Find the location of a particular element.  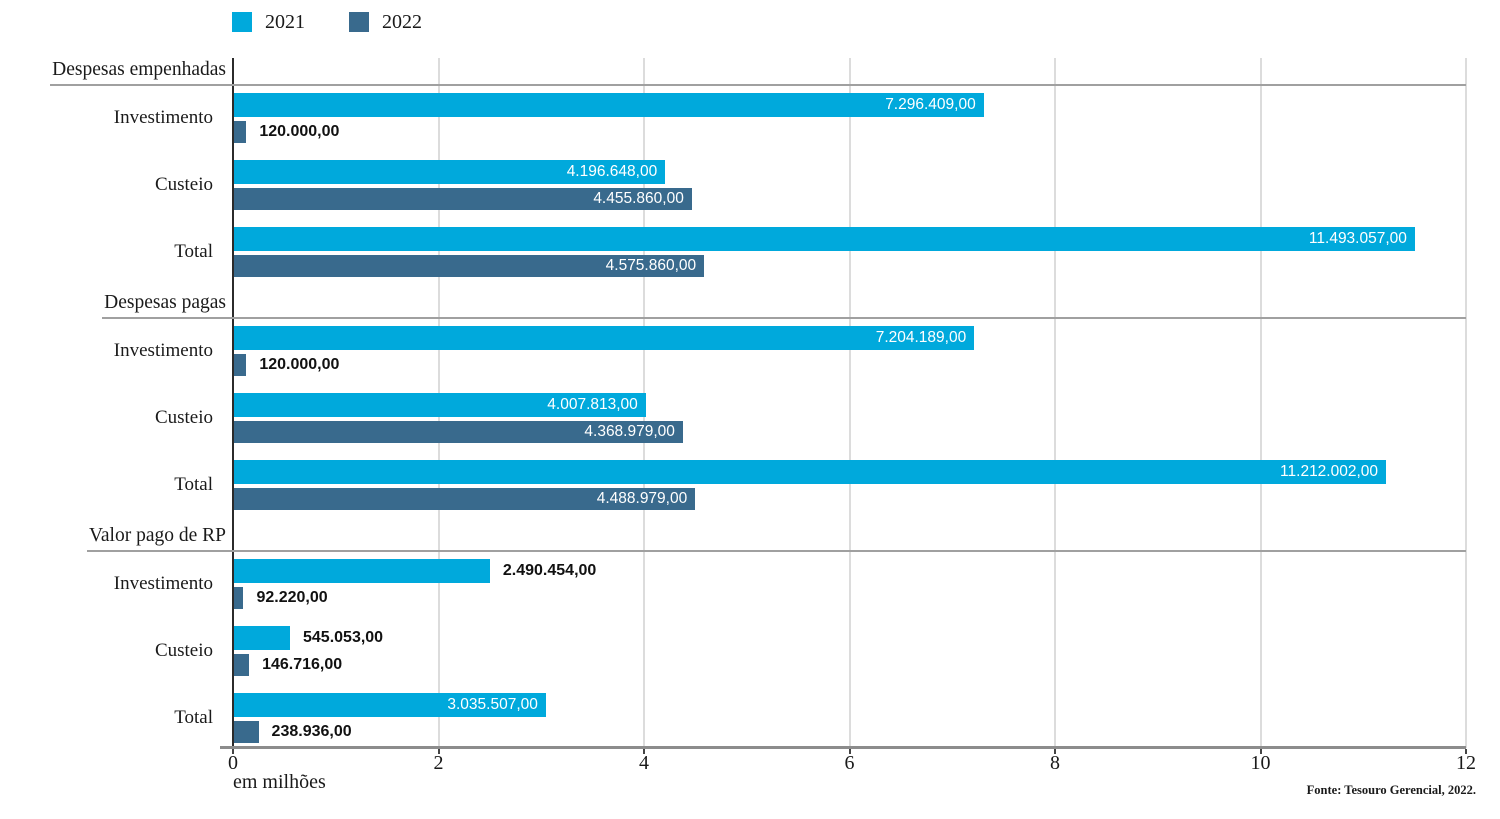

legend-swatch-2022-icon is located at coordinates (359, 22).